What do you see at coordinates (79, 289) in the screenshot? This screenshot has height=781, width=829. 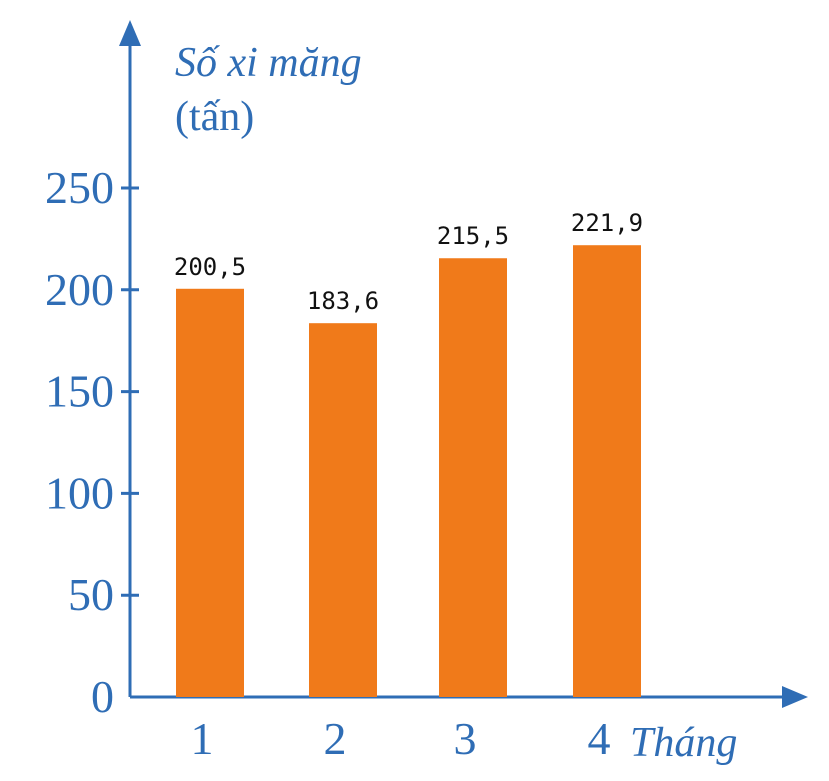 I see `y-tick-label: 200` at bounding box center [79, 289].